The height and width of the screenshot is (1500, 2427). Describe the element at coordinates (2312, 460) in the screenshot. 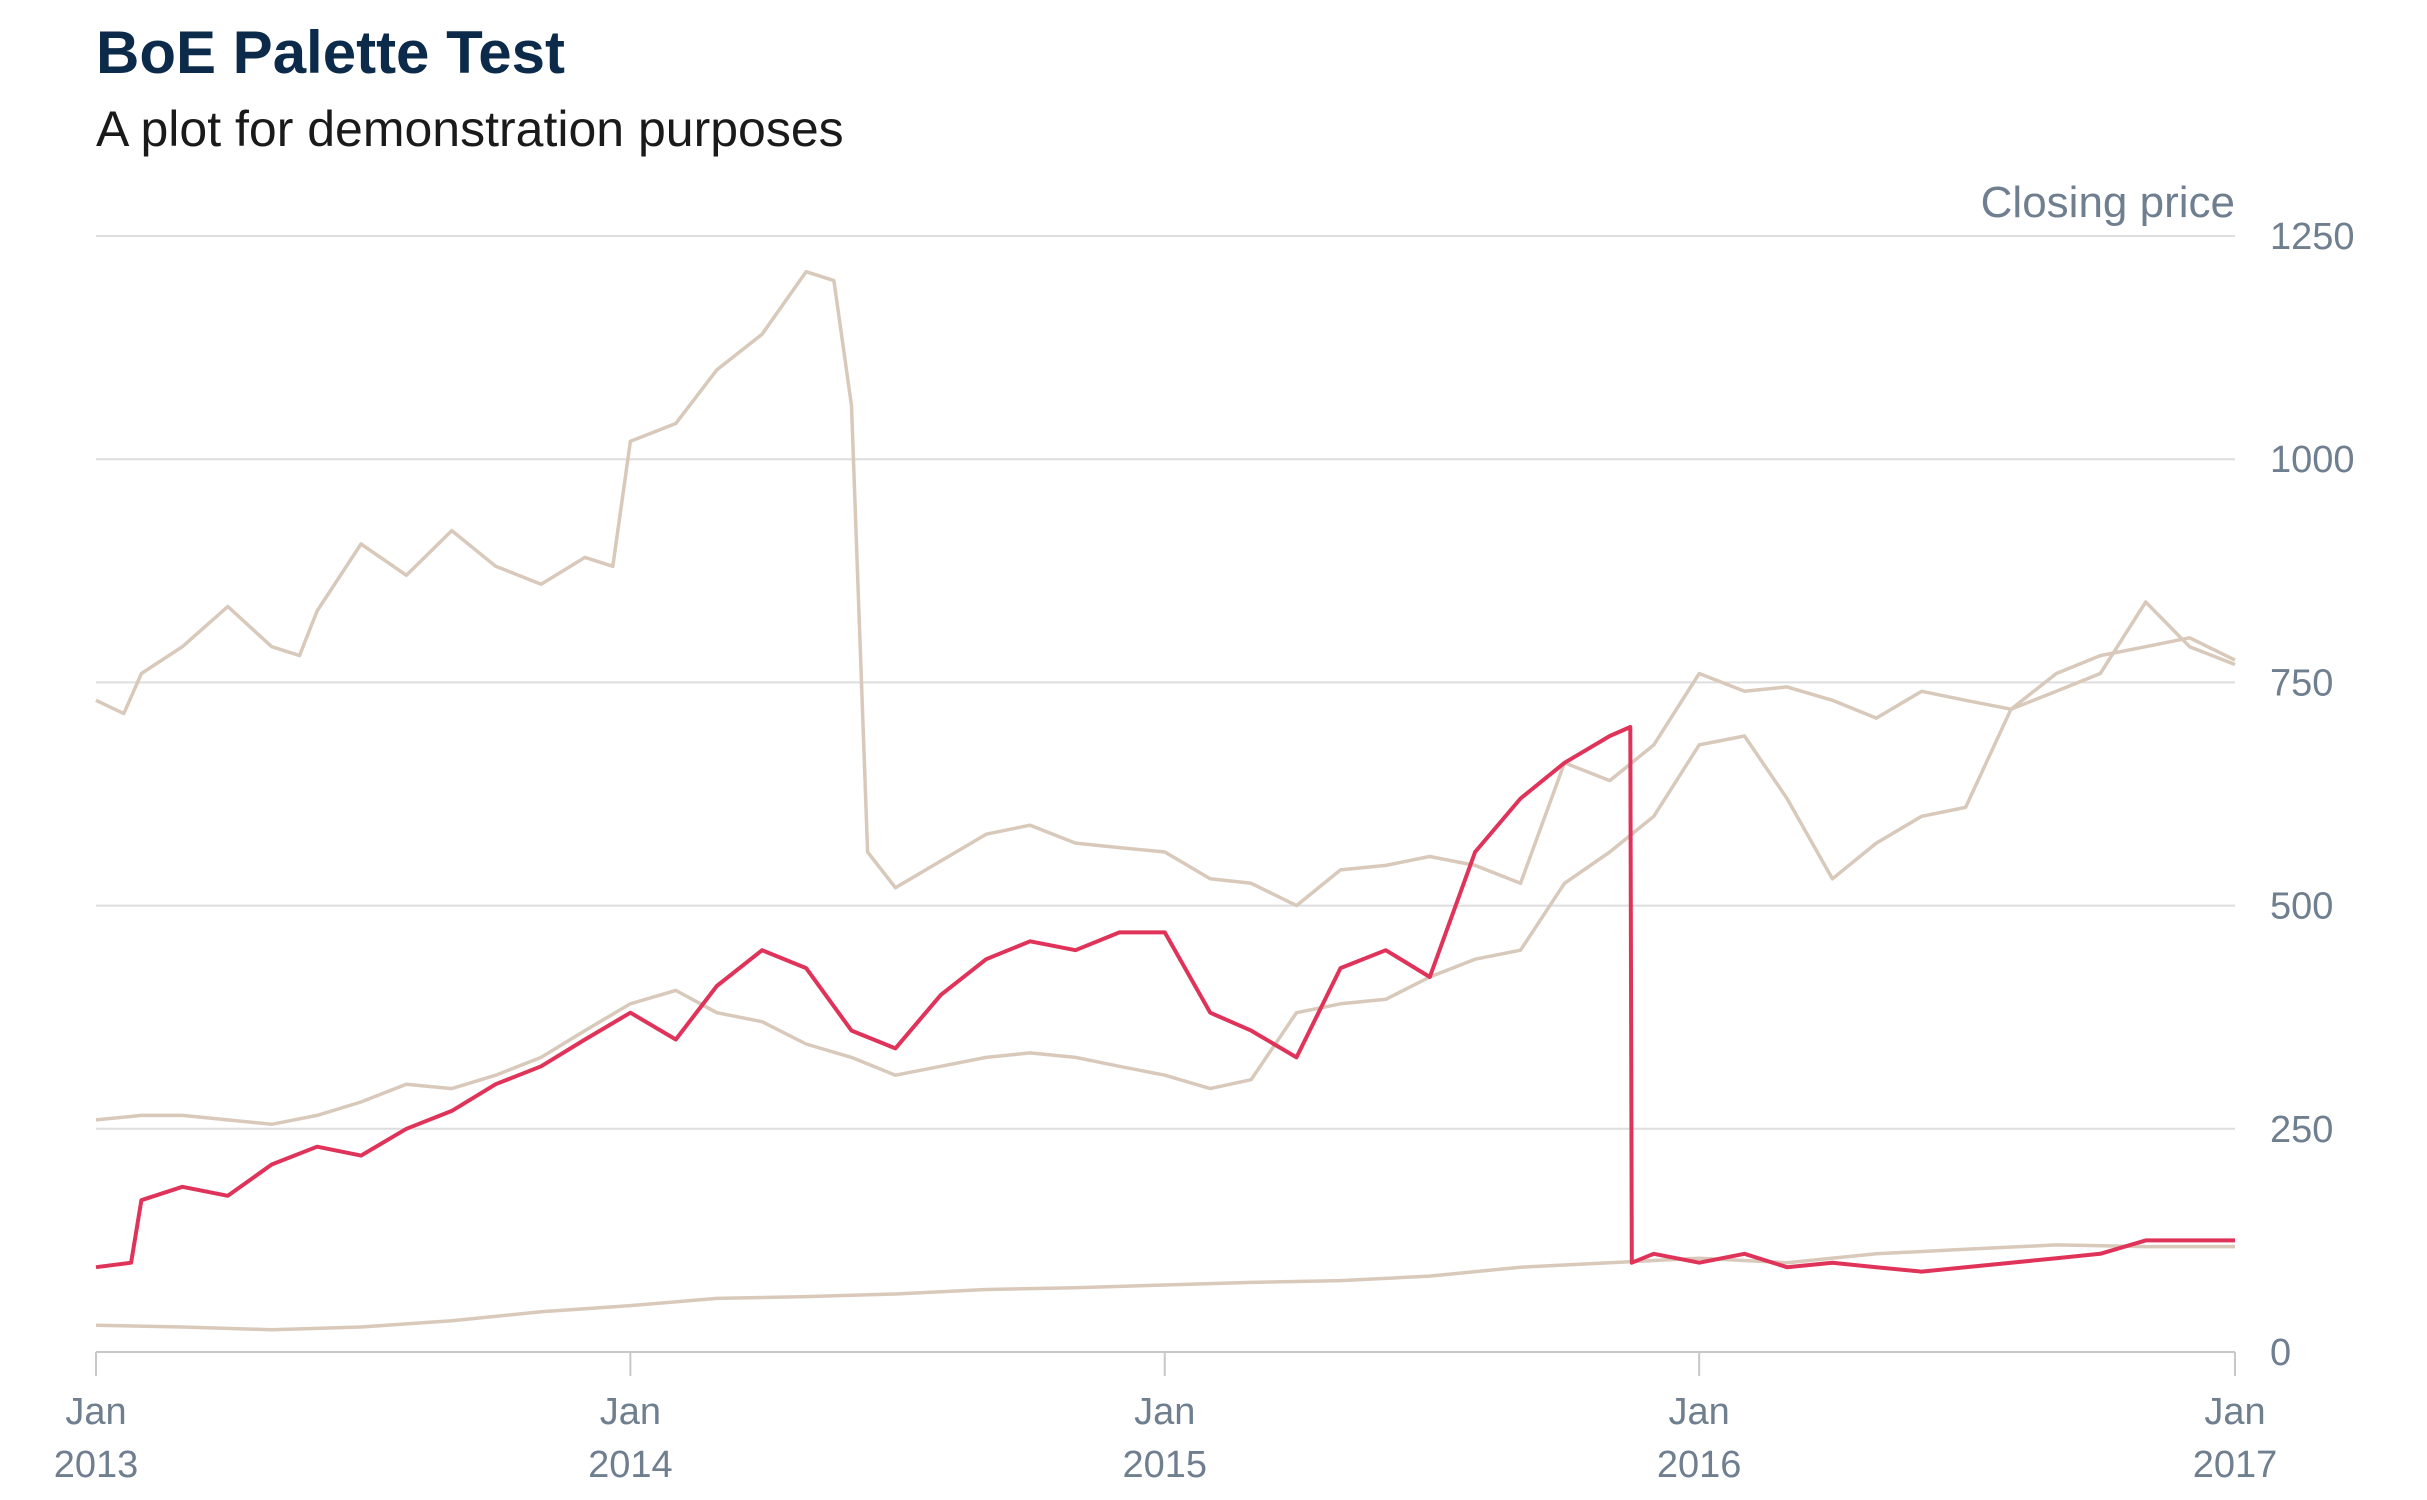

I see `y-tick-label: 1000` at that location.